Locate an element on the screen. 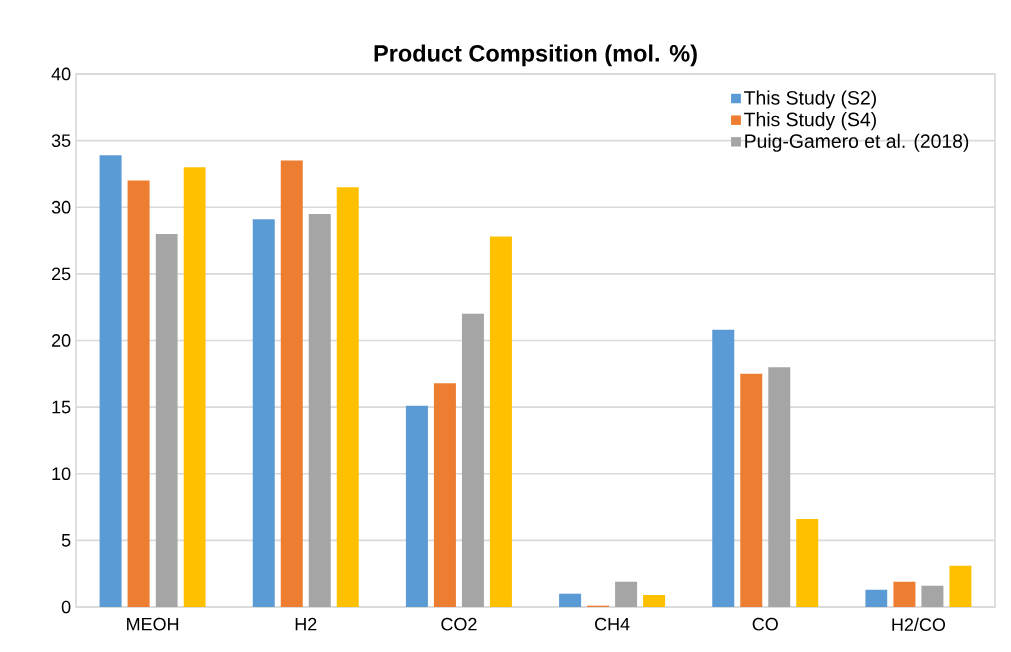  legend-label: This Study (S2) is located at coordinates (810, 99).